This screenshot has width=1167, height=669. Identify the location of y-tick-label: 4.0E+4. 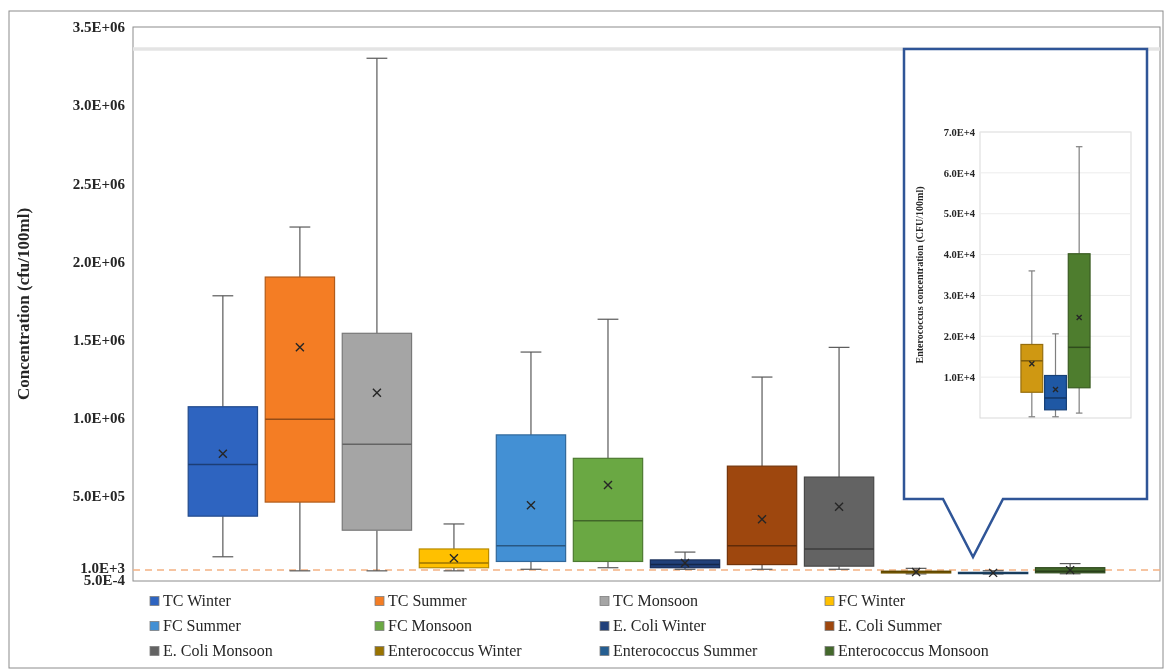
(959, 255).